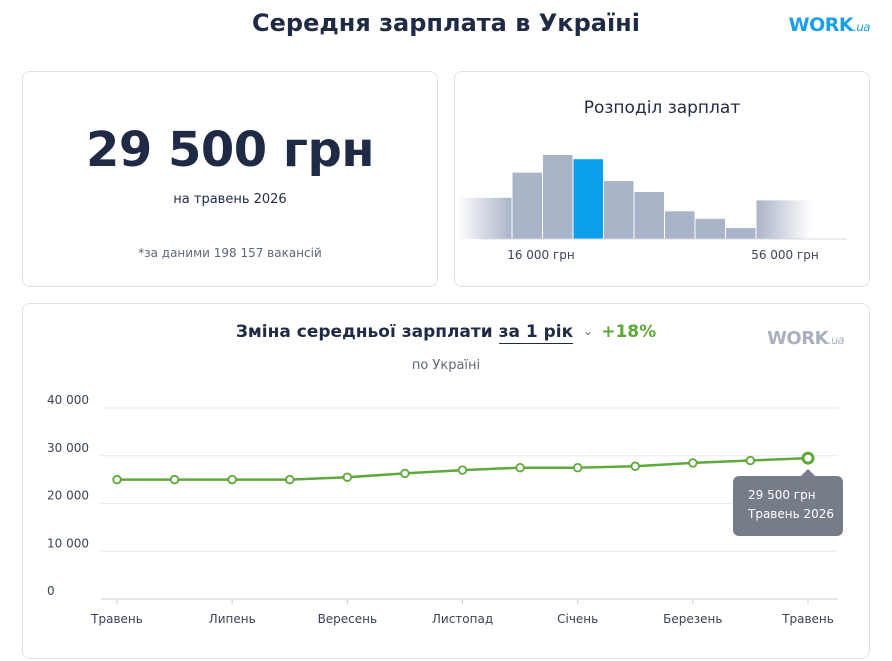 Image resolution: width=892 pixels, height=661 pixels. Describe the element at coordinates (462, 619) in the screenshot. I see `x-tick-label: Листопад` at that location.